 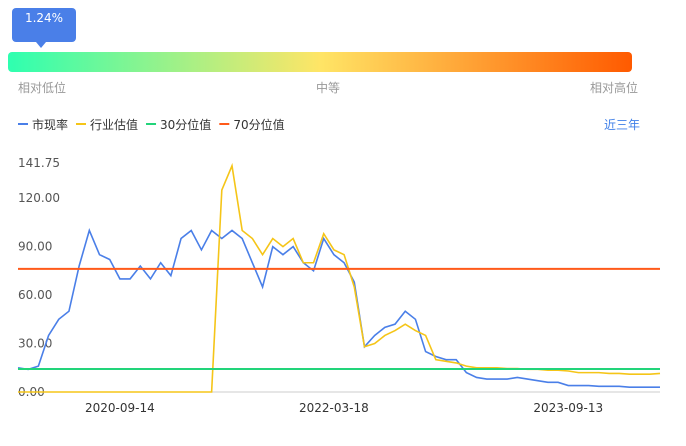 I want to click on gauge-mid: 中等, so click(x=328, y=87).